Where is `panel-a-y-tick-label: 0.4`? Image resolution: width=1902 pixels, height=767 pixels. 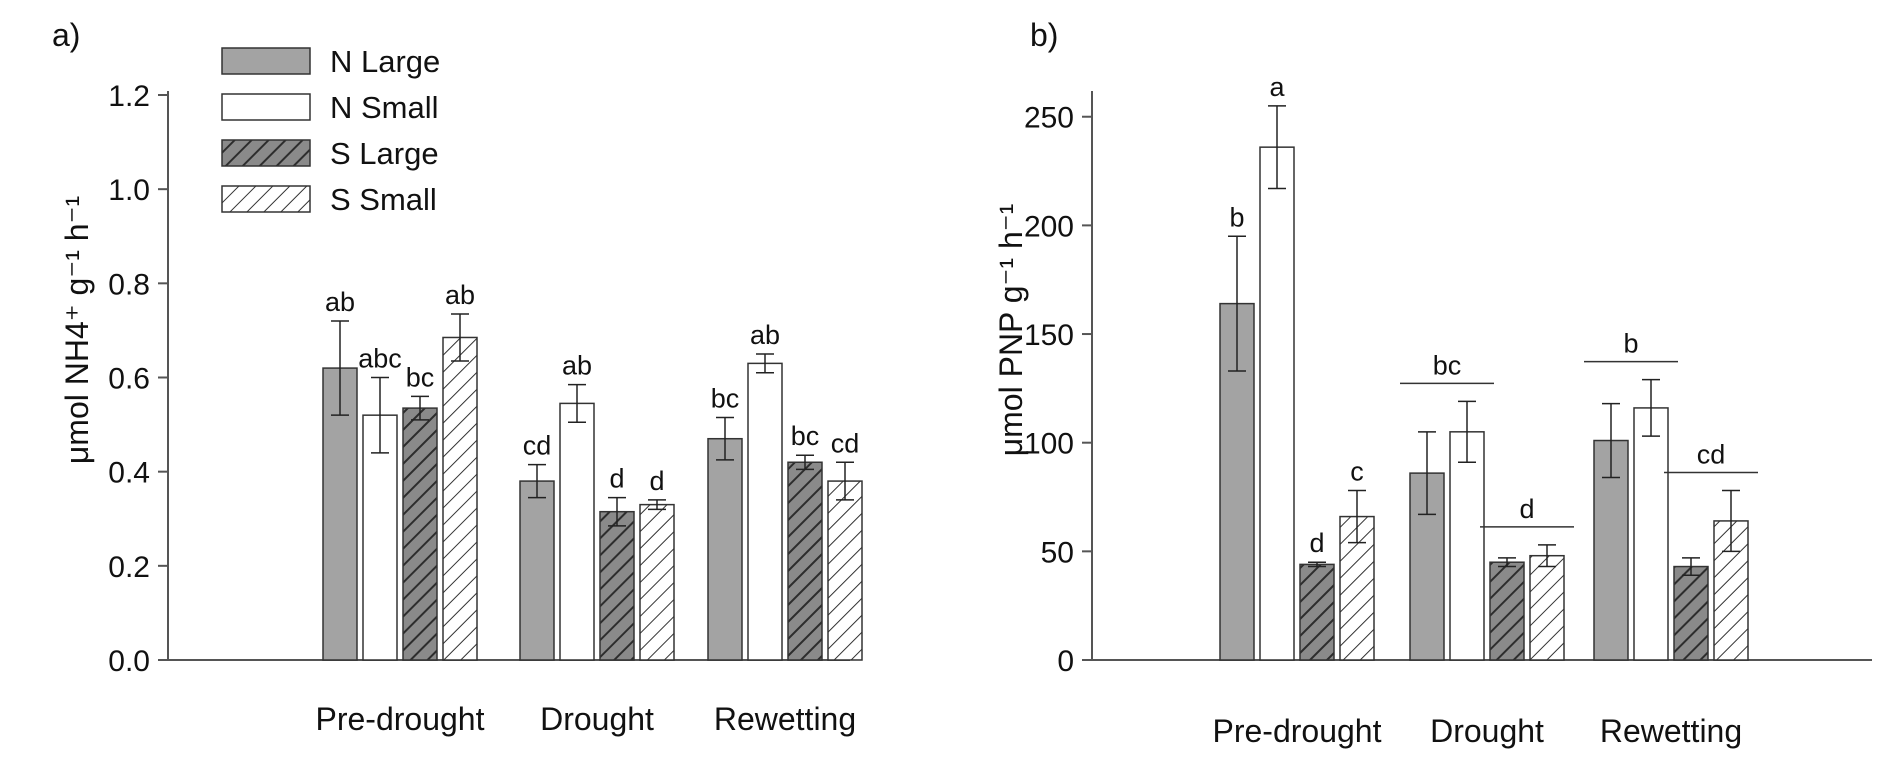
panel-a-y-tick-label: 0.4 is located at coordinates (129, 473).